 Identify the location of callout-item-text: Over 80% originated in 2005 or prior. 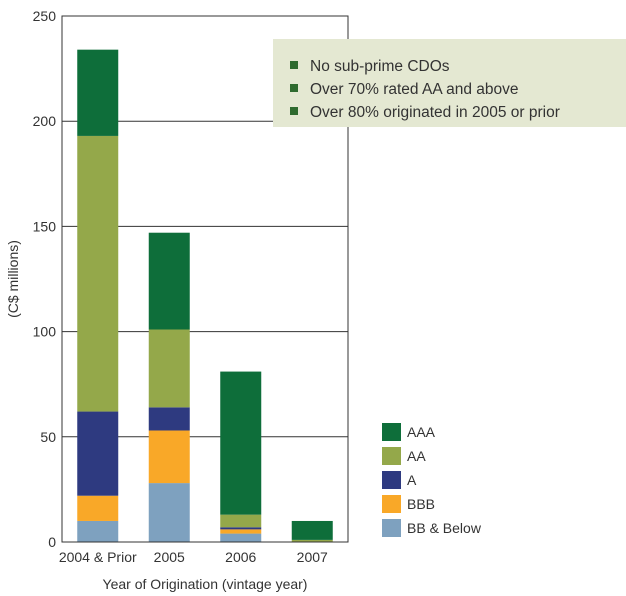
(435, 112).